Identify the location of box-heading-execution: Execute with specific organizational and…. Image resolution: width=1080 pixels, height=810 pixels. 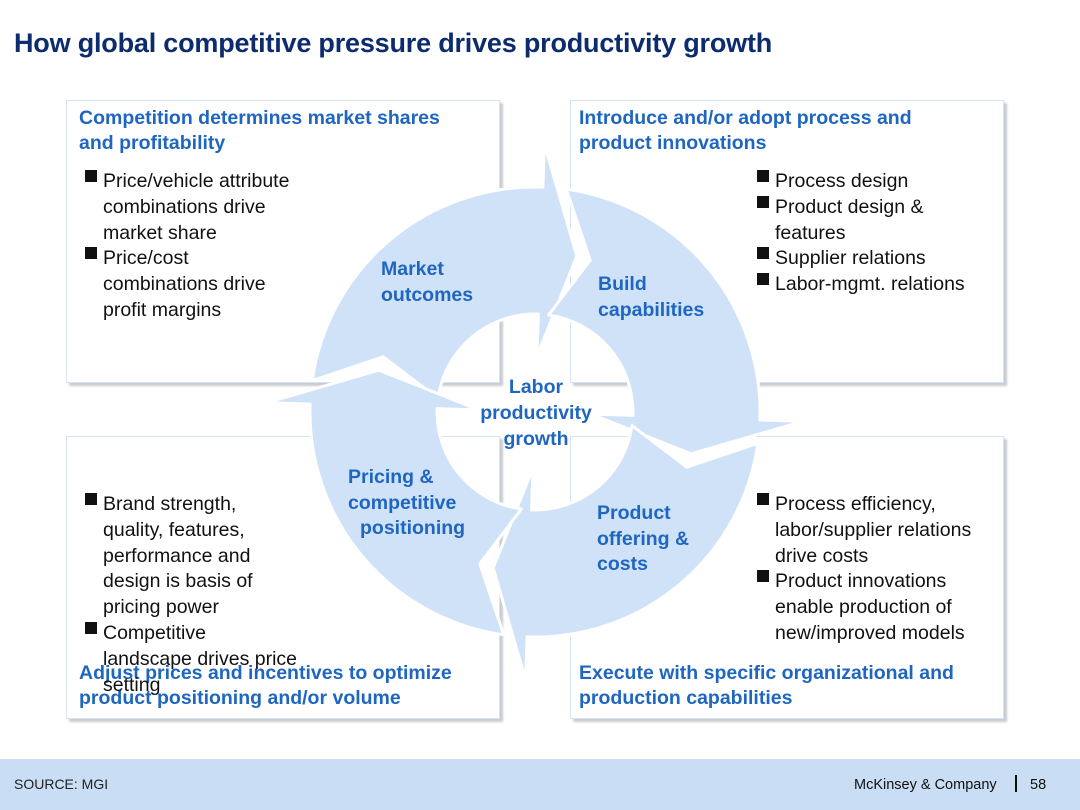
(766, 686).